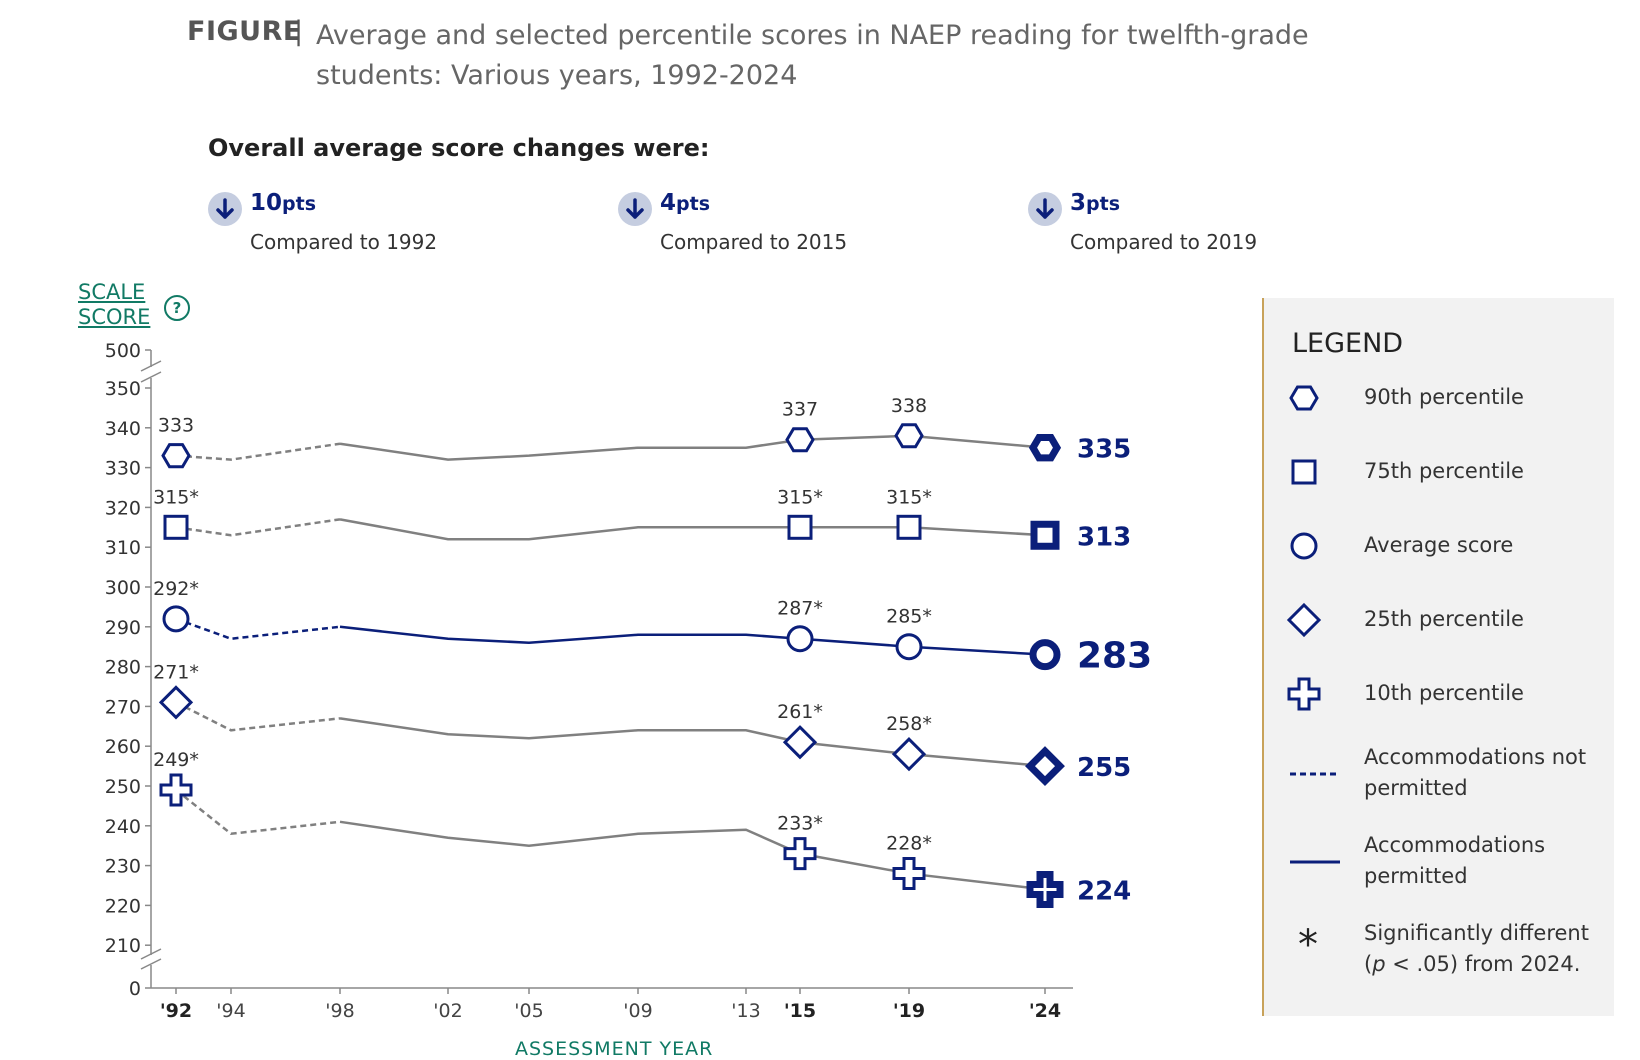 Image resolution: width=1640 pixels, height=1060 pixels. Describe the element at coordinates (1304, 398) in the screenshot. I see `hexagon-icon` at that location.